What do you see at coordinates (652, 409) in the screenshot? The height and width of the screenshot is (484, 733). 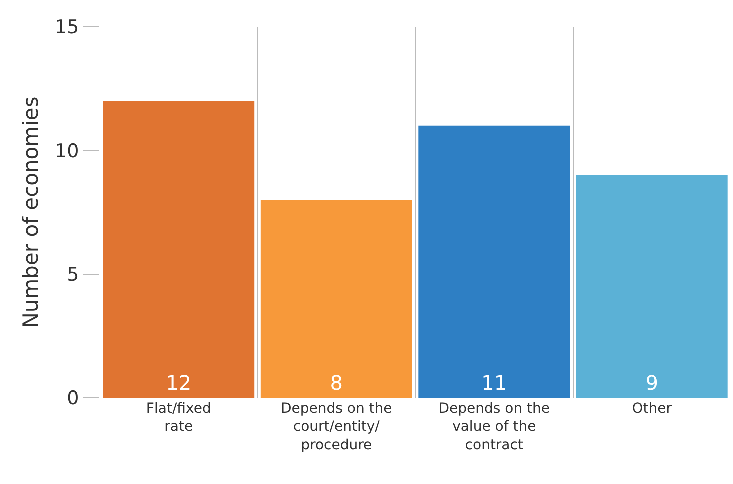 I see `x-tick-label: Other` at bounding box center [652, 409].